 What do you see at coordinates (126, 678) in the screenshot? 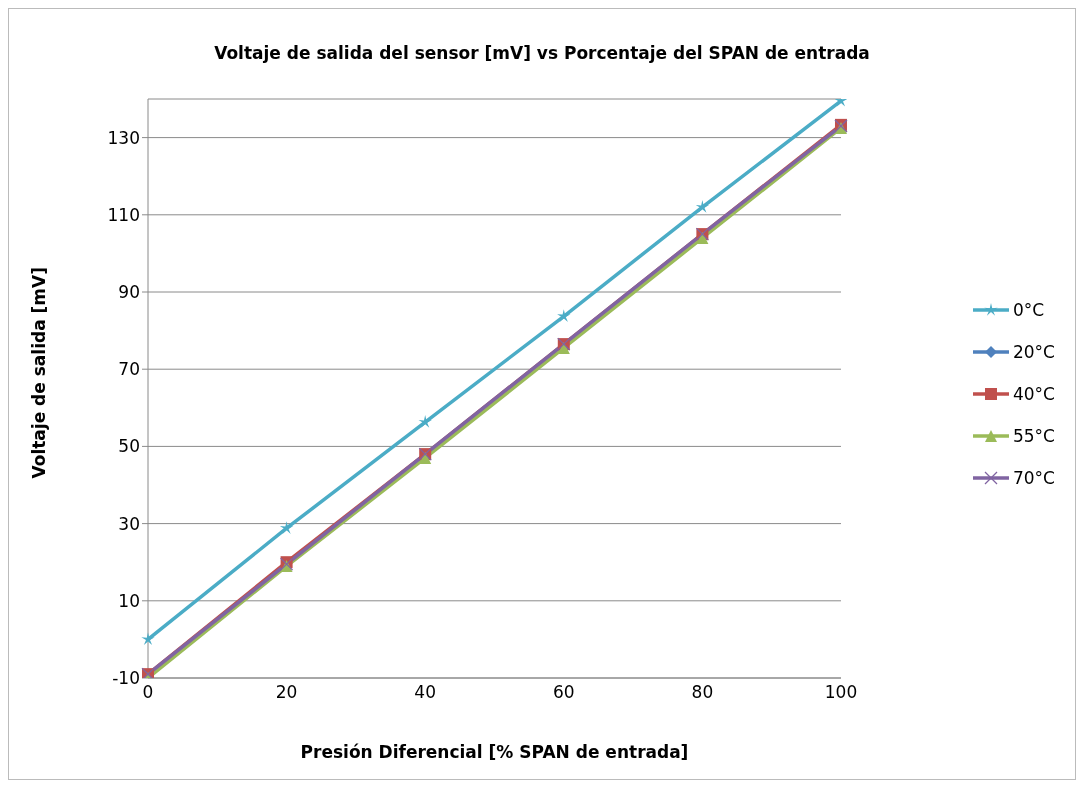
I see `y-tick-label: -10` at bounding box center [126, 678].